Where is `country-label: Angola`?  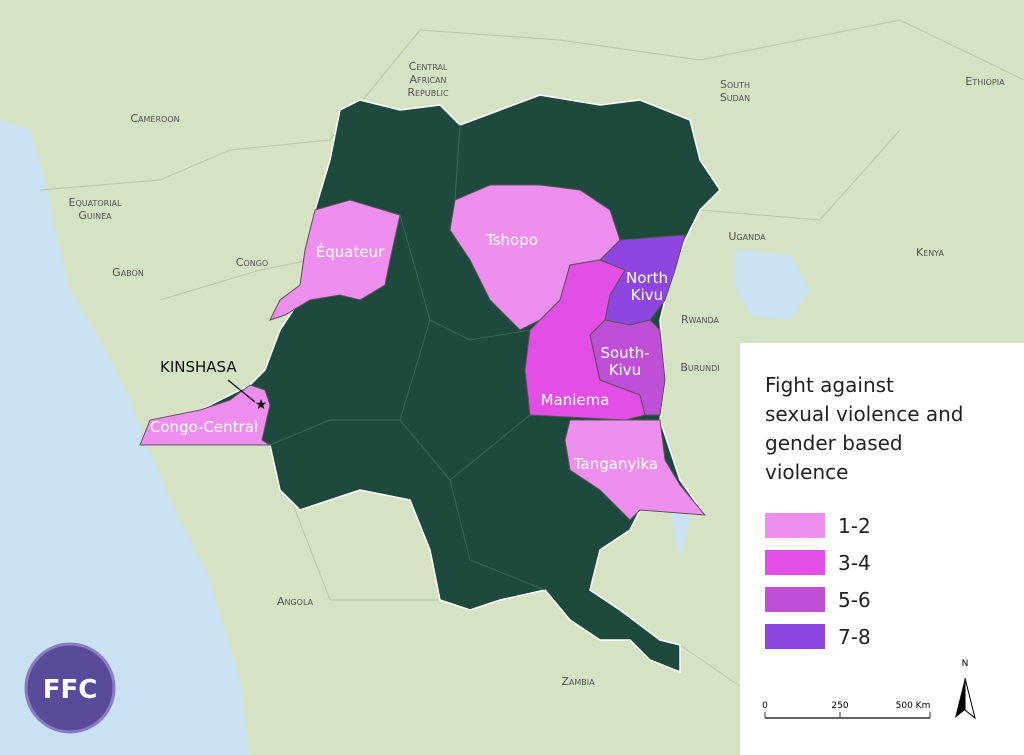 country-label: Angola is located at coordinates (295, 601).